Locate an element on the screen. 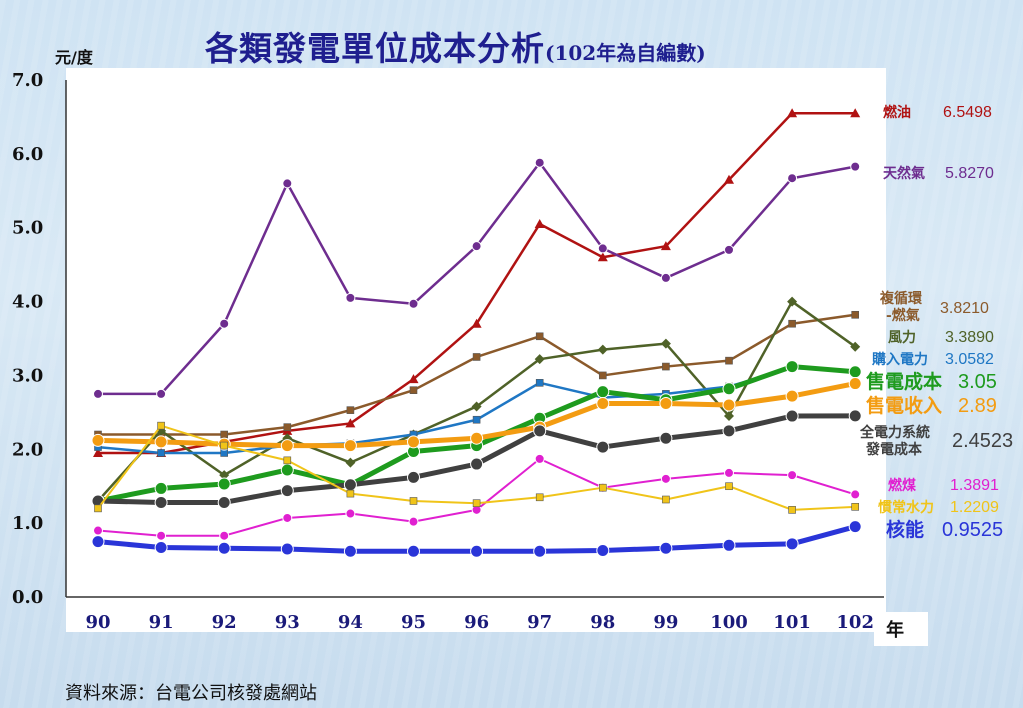  series-name-label: 風力 is located at coordinates (902, 337).